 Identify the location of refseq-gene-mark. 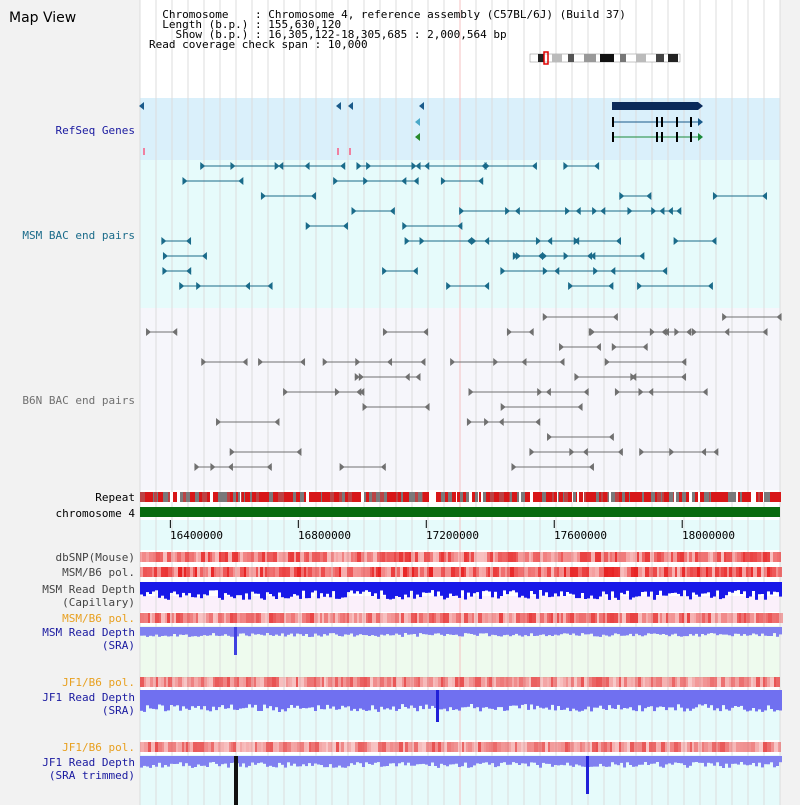
(350, 106).